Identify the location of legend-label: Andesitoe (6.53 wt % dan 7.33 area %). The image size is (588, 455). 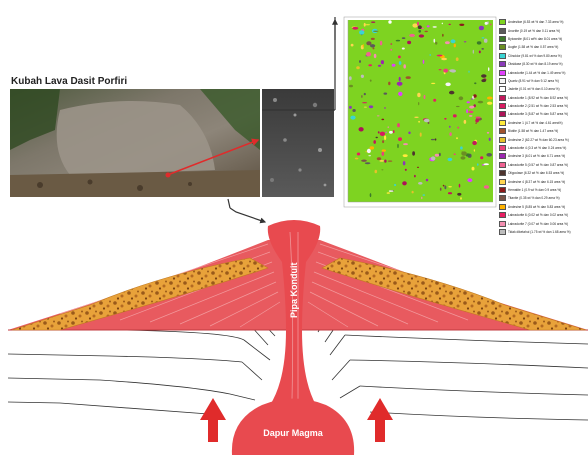
(536, 22).